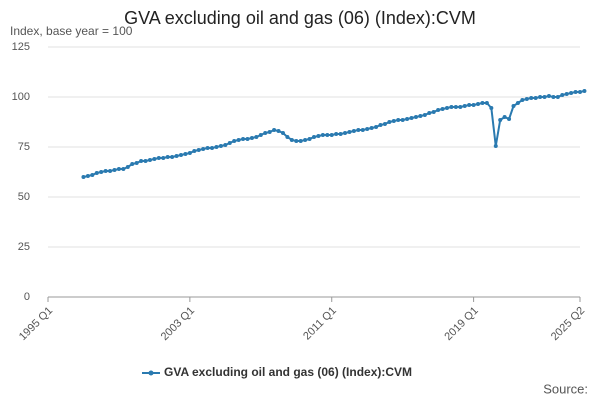 This screenshot has width=600, height=400. What do you see at coordinates (151, 373) in the screenshot?
I see `legend-marker` at bounding box center [151, 373].